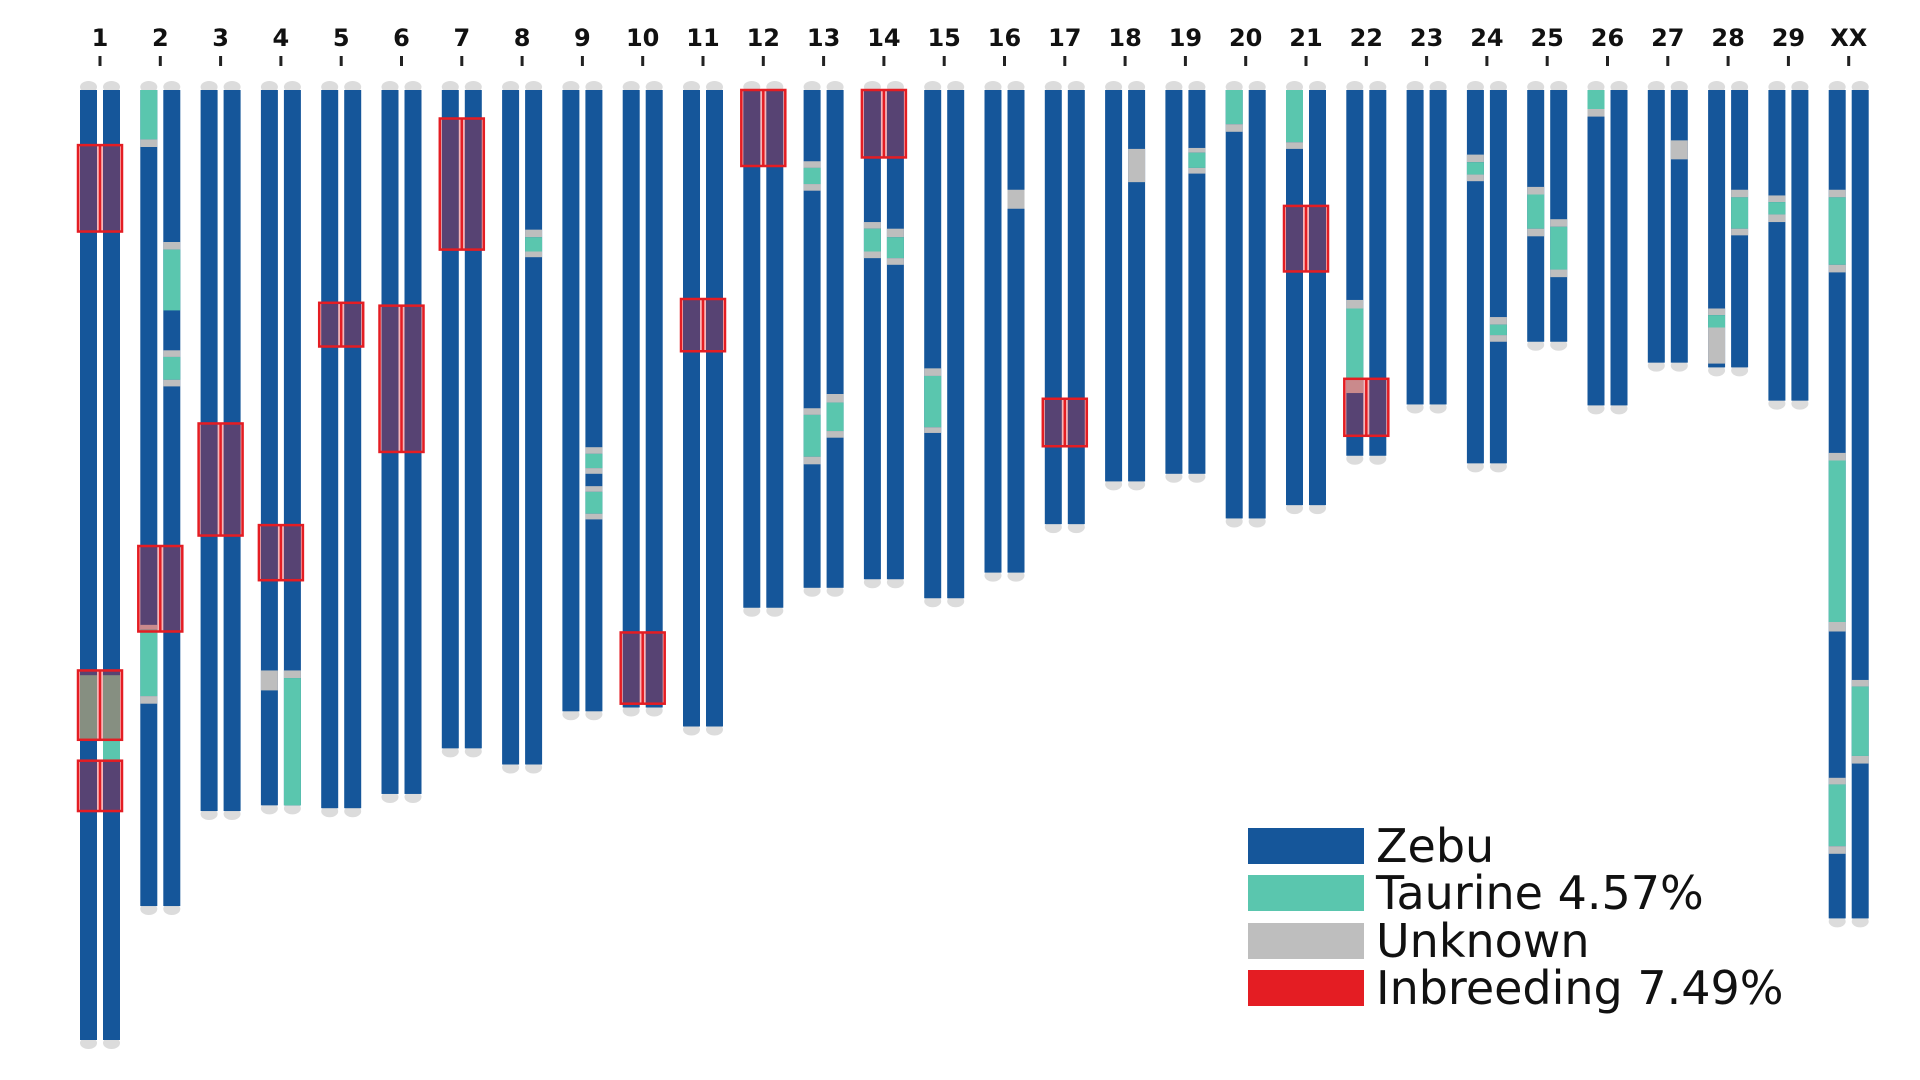  Describe the element at coordinates (100, 536) in the screenshot. I see `chromosome-pair-1: 1` at that location.